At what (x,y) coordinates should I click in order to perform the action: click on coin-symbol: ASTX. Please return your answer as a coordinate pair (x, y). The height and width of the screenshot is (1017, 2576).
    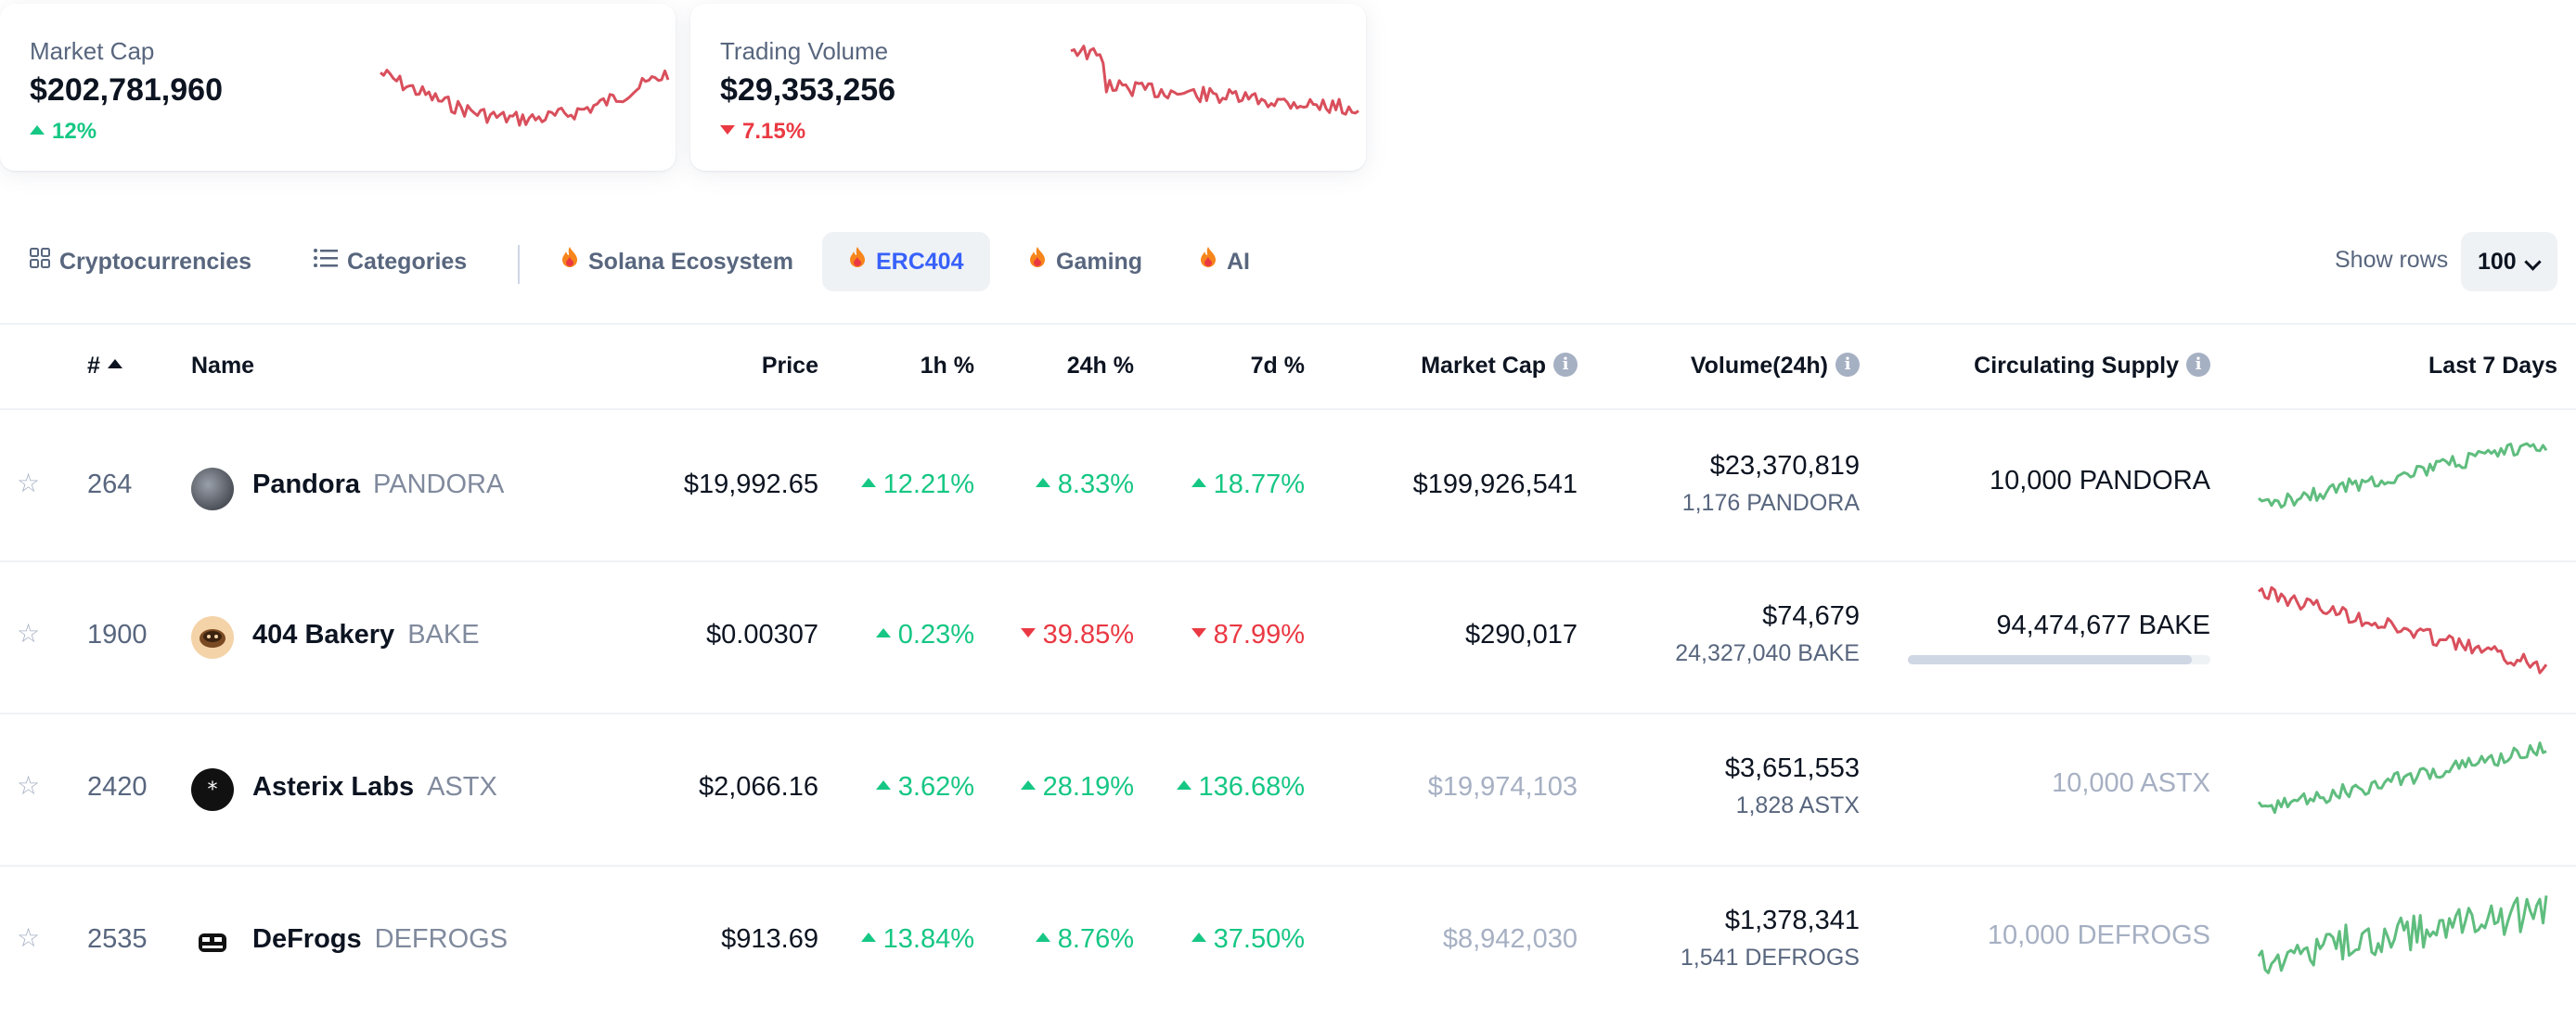
    Looking at the image, I should click on (462, 787).